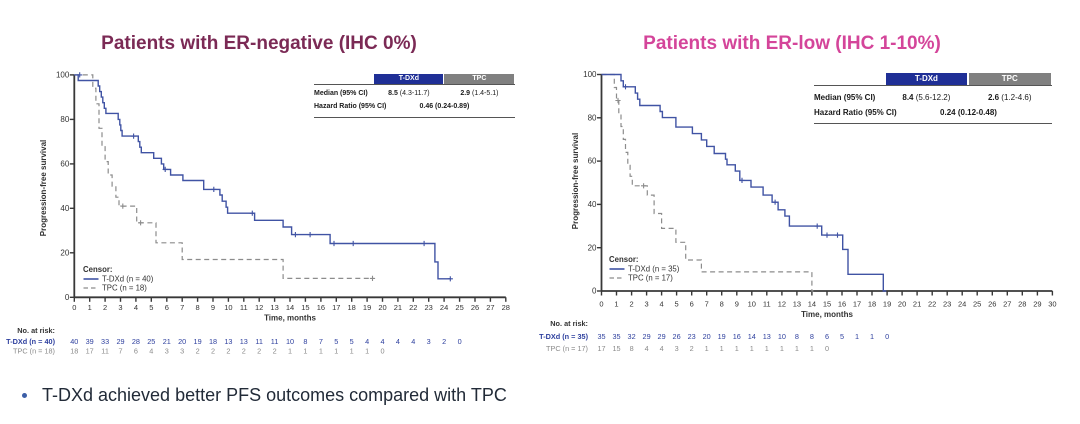  Describe the element at coordinates (592, 161) in the screenshot. I see `svg-text: 60` at that location.